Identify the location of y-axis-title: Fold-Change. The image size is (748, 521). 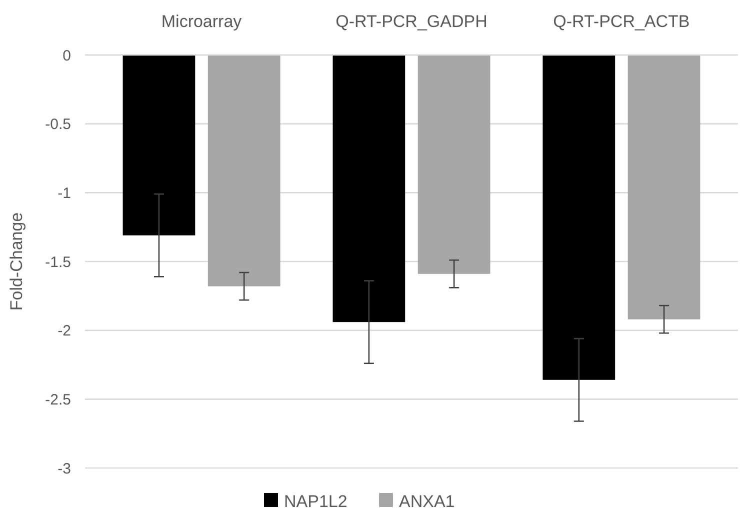
(16, 261).